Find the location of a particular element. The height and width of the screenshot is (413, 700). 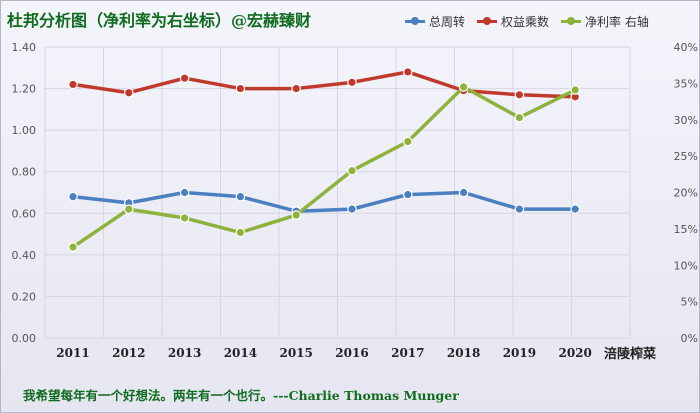

legend-label-multiplier: 权益乘数 is located at coordinates (525, 22).